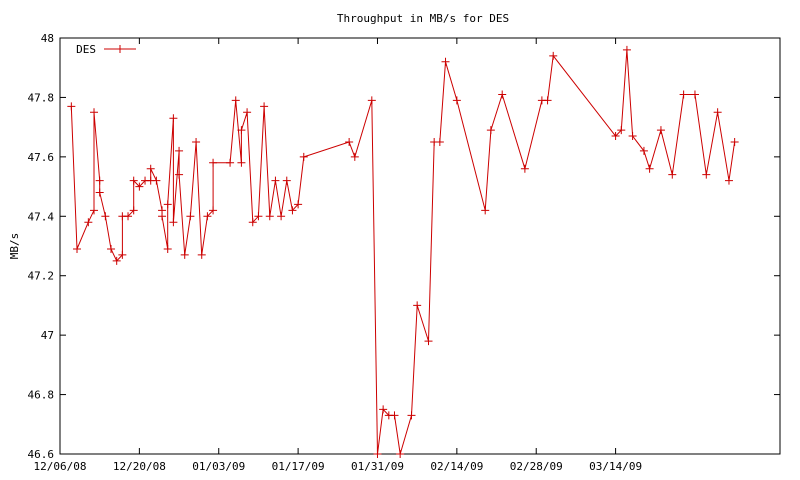  What do you see at coordinates (14, 246) in the screenshot?
I see `y-axis-label: MB/s` at bounding box center [14, 246].